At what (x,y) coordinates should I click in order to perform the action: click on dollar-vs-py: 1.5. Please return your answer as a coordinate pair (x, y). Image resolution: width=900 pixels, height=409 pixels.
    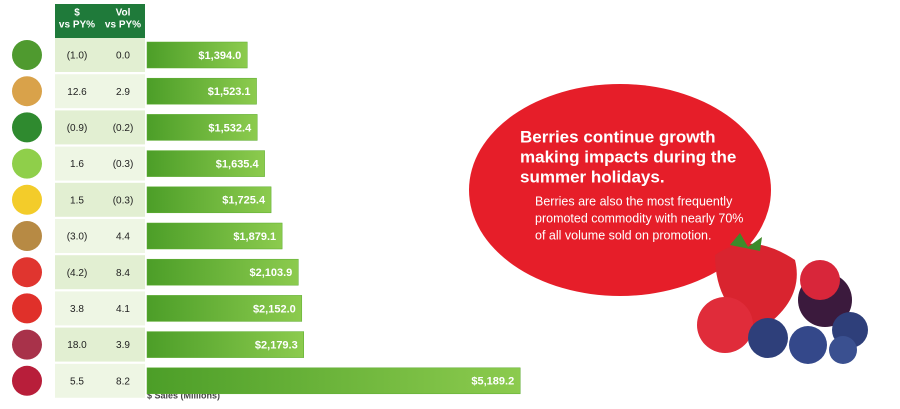
    Looking at the image, I should click on (77, 200).